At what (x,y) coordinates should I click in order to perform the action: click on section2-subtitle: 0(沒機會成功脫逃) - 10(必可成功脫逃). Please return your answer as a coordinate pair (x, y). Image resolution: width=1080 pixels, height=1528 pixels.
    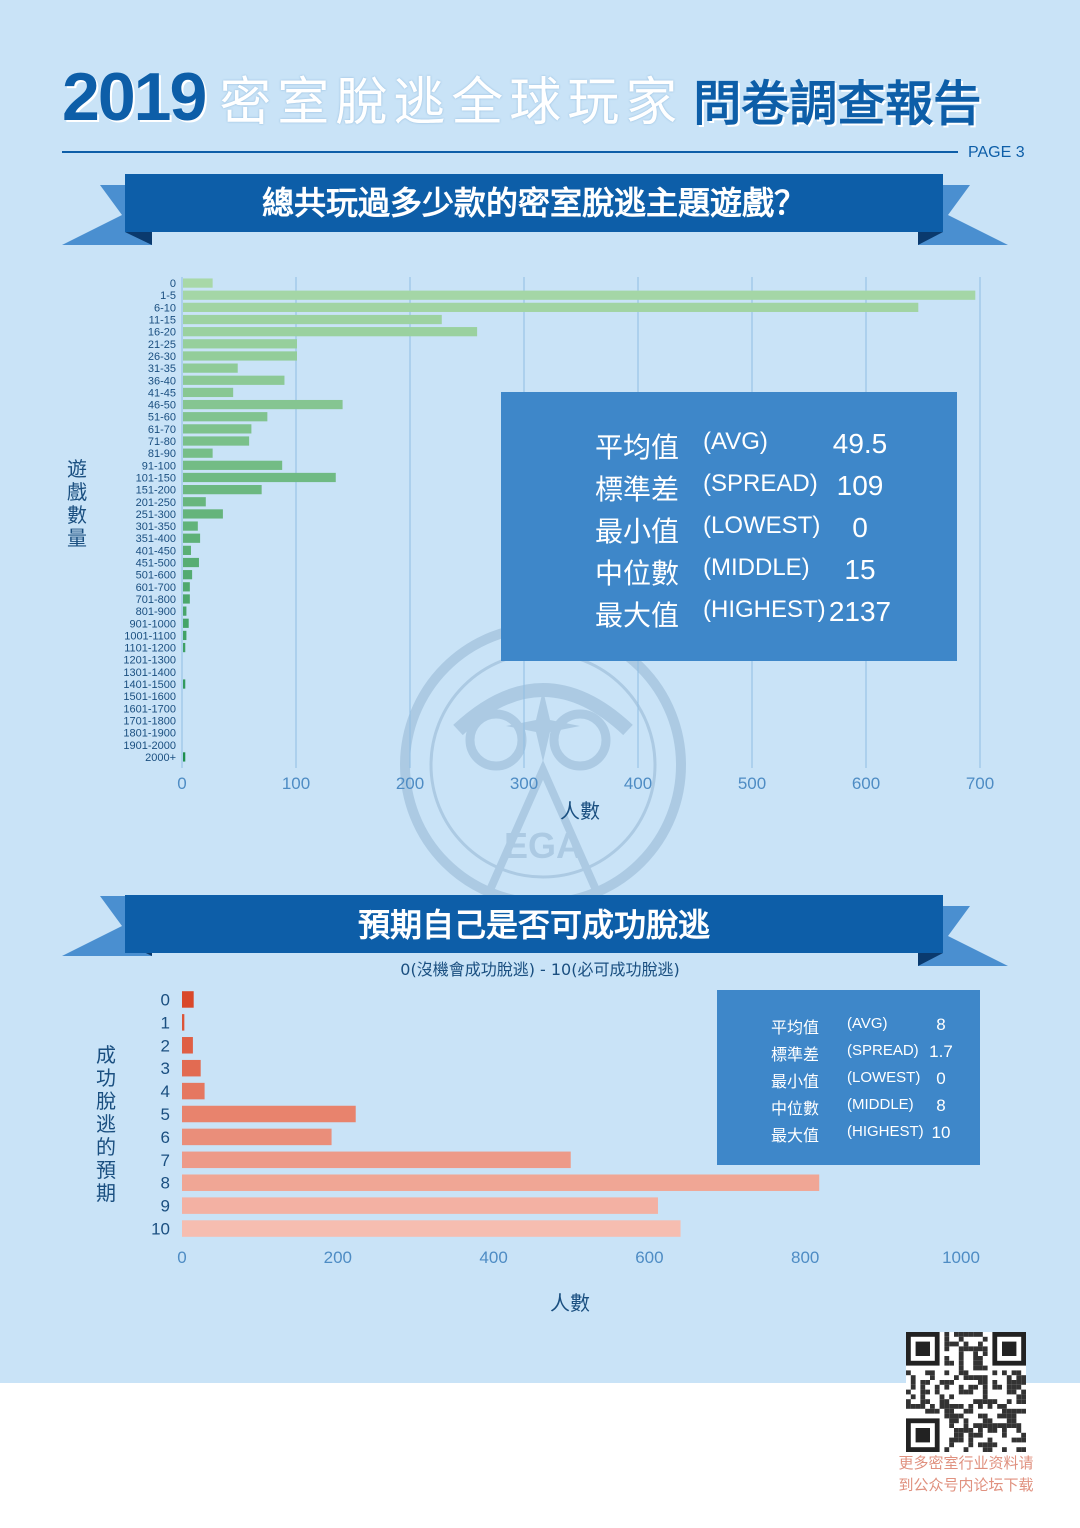
    Looking at the image, I should click on (540, 969).